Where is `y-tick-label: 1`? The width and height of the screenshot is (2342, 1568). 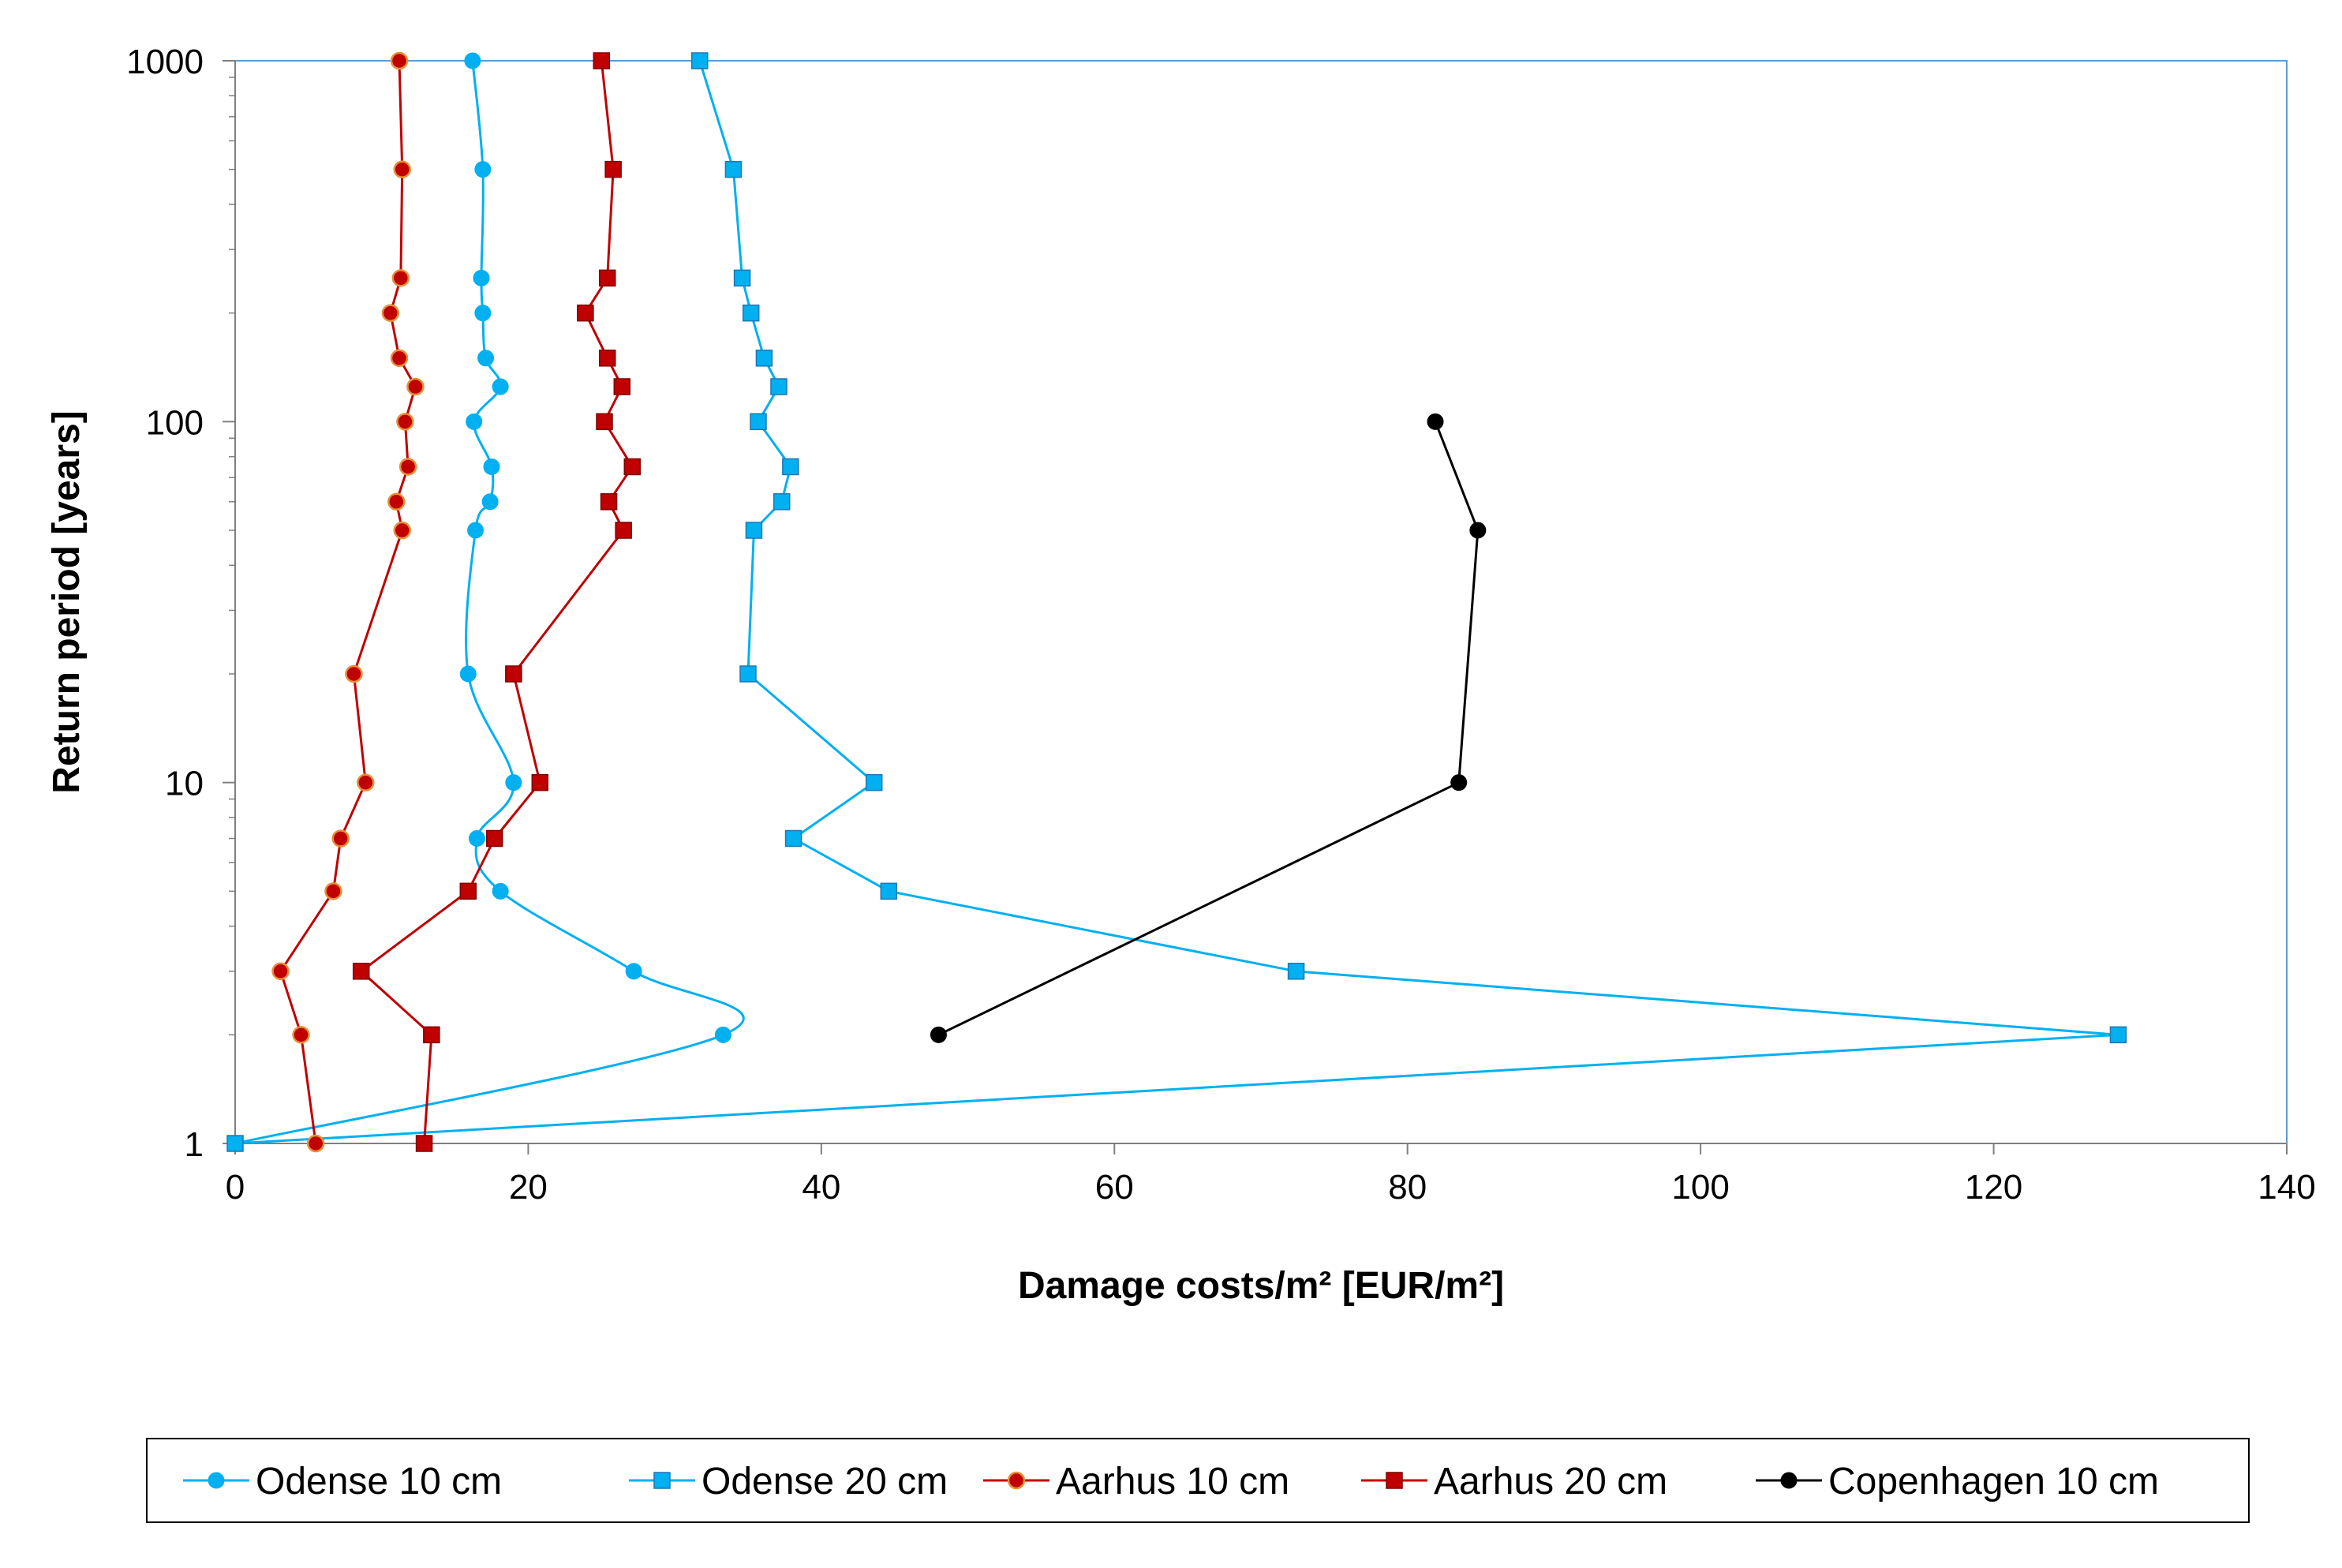 y-tick-label: 1 is located at coordinates (194, 1145).